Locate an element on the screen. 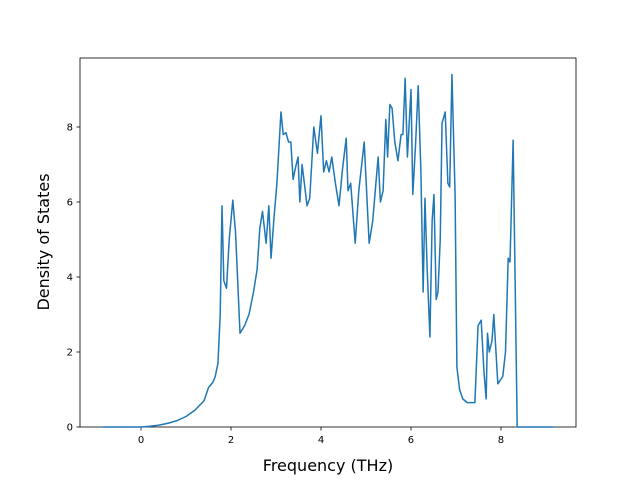  y-tick-label: 8 is located at coordinates (70, 128).